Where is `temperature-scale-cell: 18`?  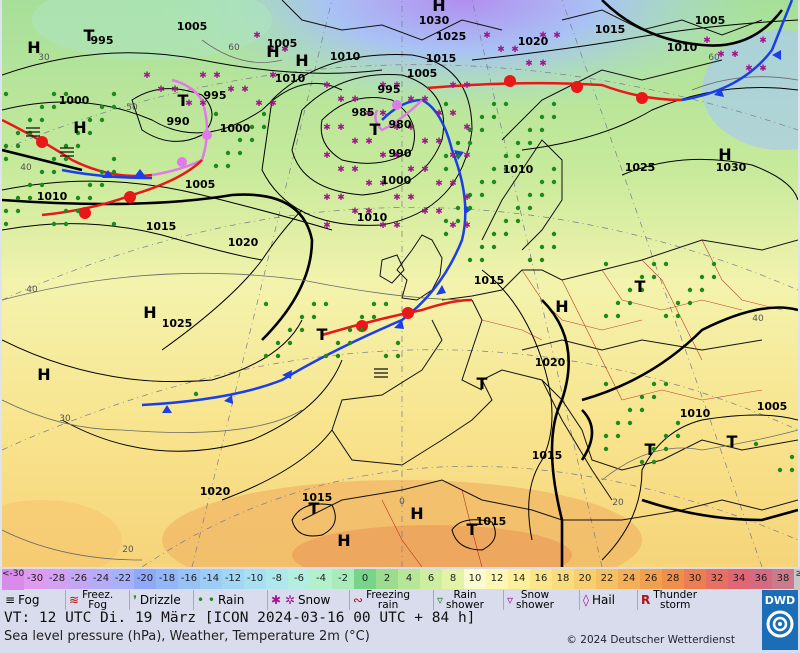 temperature-scale-cell: 18 is located at coordinates (563, 579).